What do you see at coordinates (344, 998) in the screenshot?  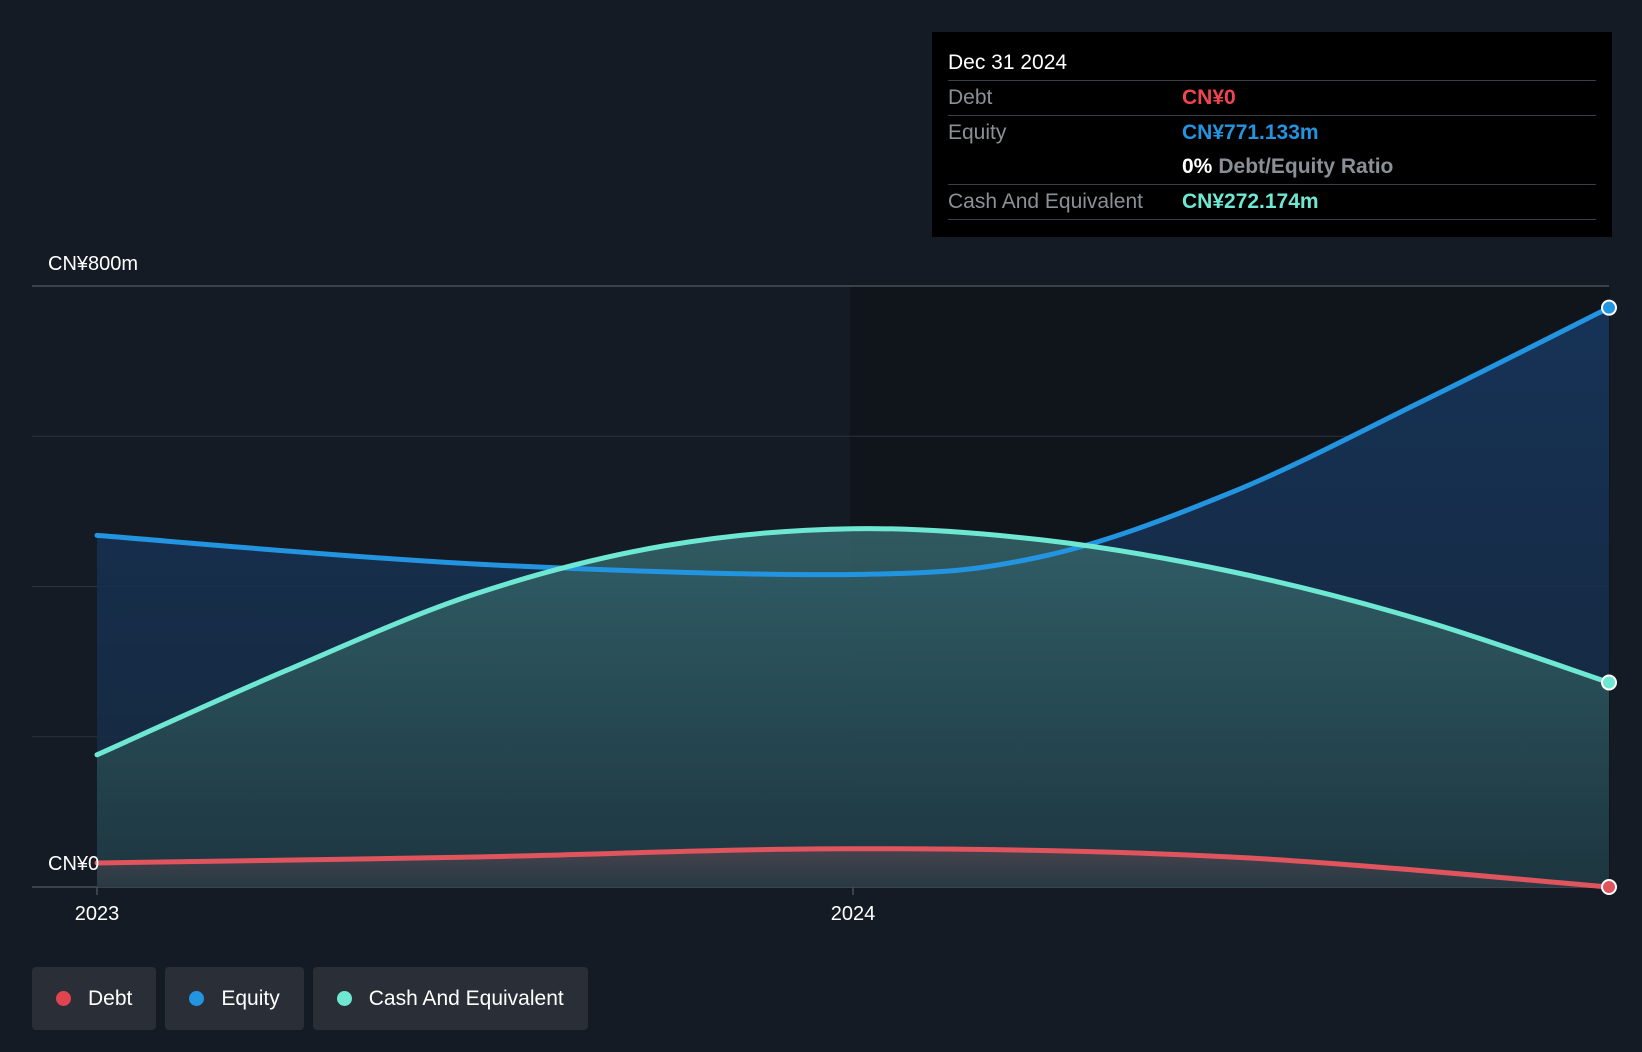 I see `legend-dot-cash` at bounding box center [344, 998].